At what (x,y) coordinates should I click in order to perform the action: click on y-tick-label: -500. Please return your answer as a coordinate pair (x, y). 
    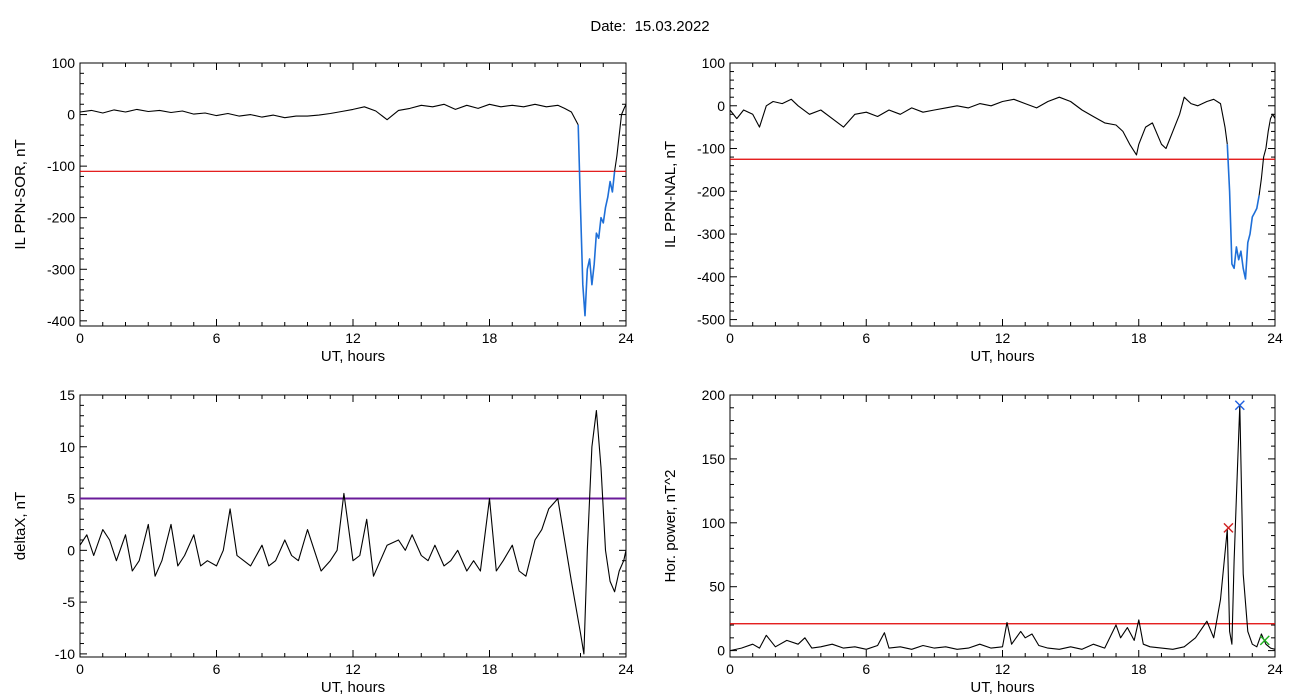
    Looking at the image, I should click on (711, 320).